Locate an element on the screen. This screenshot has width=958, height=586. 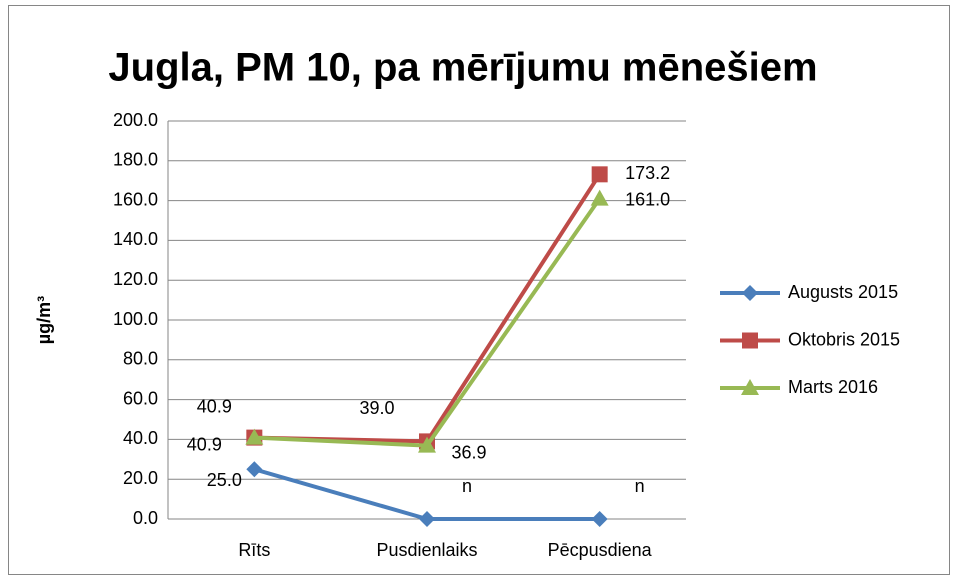
y-tick-label: 20.0 is located at coordinates (140, 478).